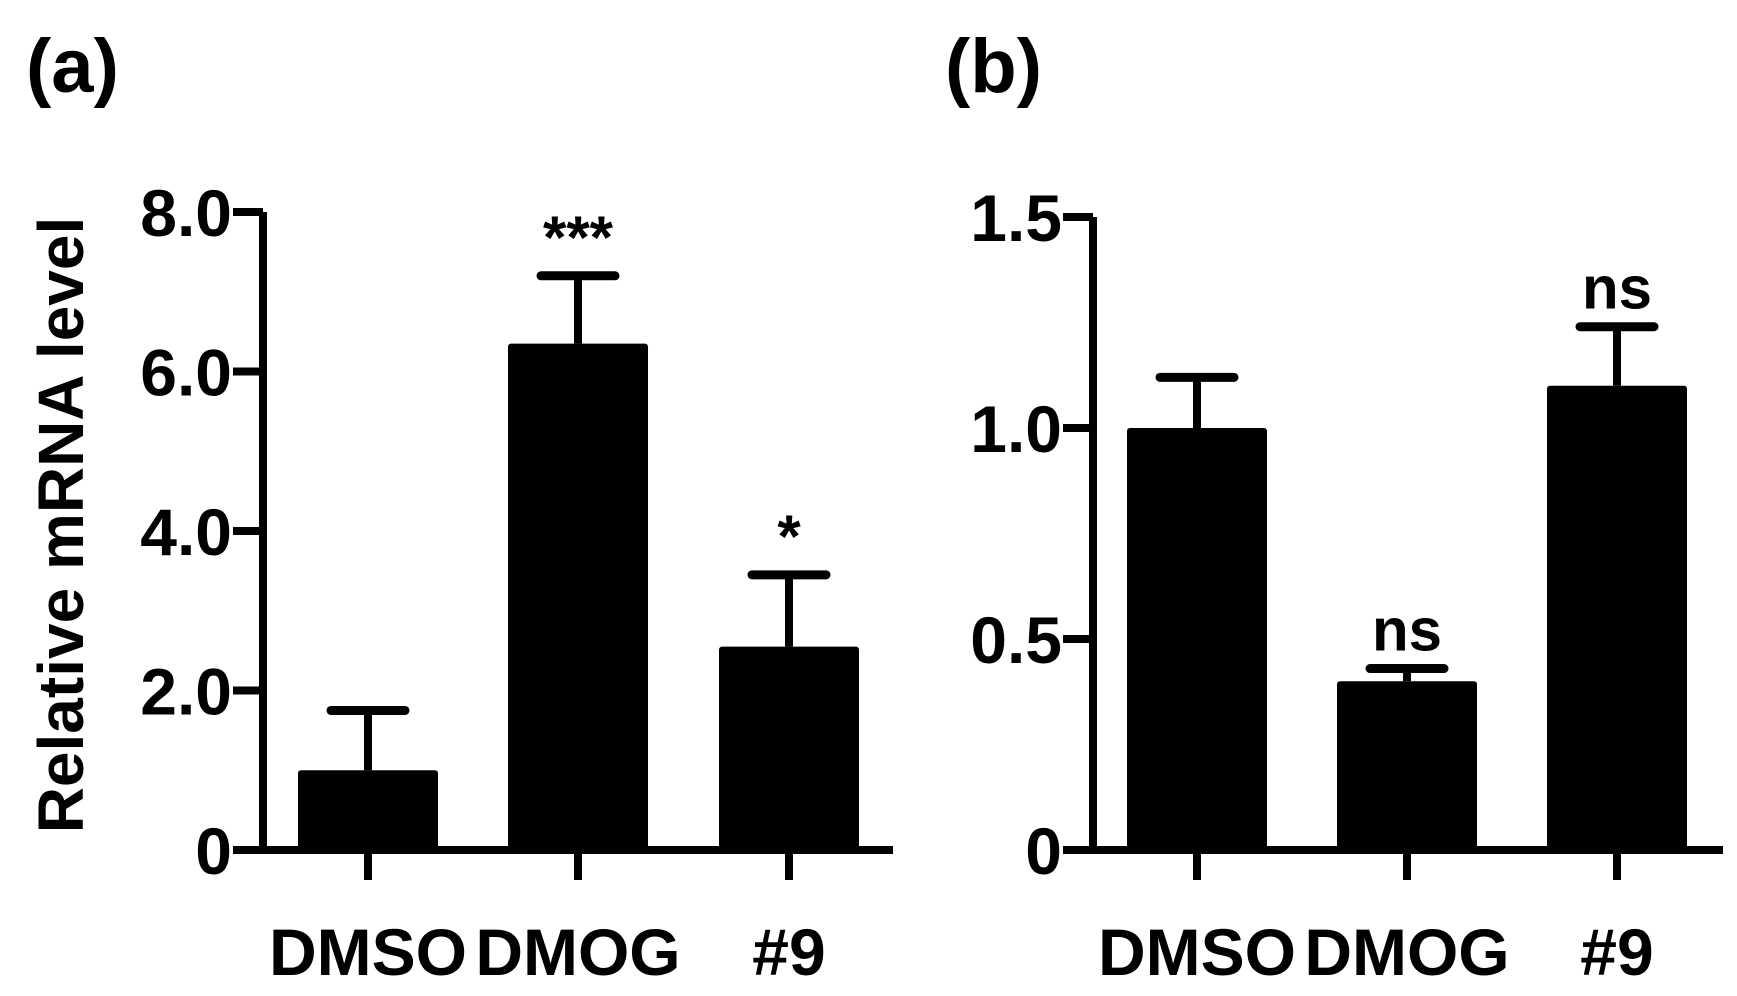  Describe the element at coordinates (1407, 630) in the screenshot. I see `b-significance-1: ns` at that location.